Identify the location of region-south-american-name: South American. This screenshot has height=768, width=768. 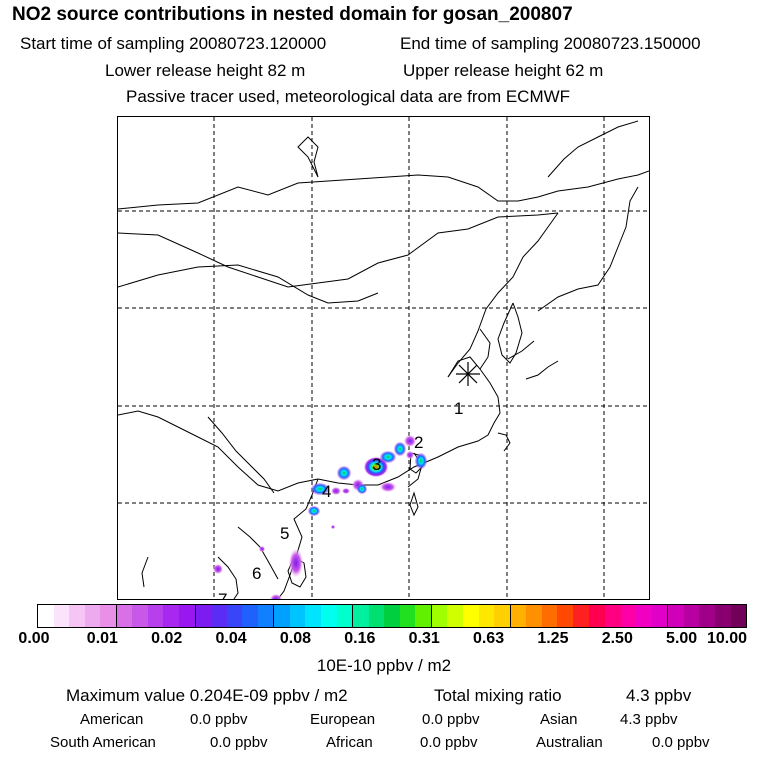
(103, 742).